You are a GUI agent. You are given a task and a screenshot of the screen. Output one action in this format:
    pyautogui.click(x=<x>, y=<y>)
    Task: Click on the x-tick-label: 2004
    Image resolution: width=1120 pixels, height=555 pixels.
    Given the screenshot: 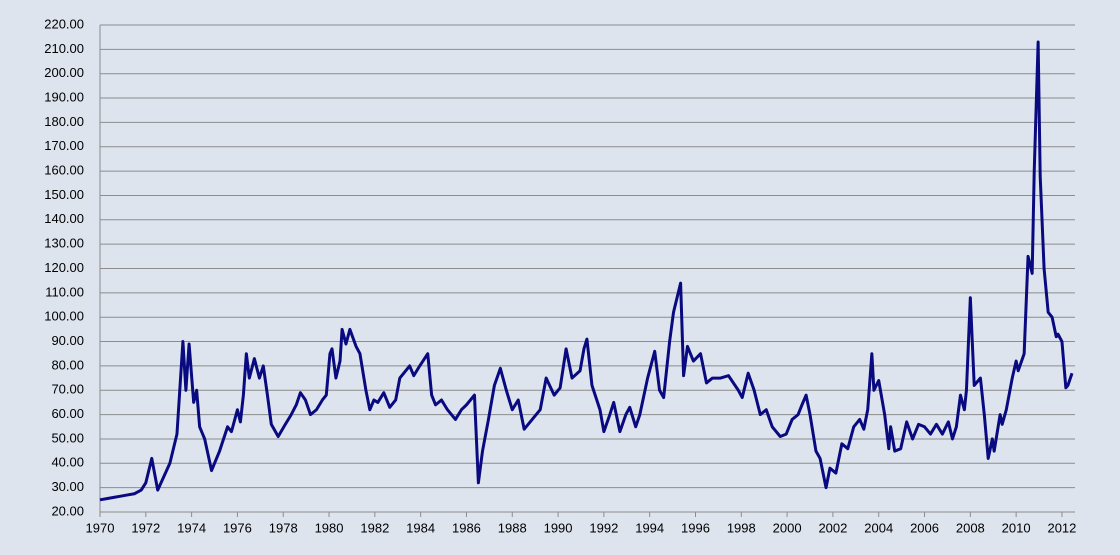 What is the action you would take?
    pyautogui.click(x=878, y=527)
    